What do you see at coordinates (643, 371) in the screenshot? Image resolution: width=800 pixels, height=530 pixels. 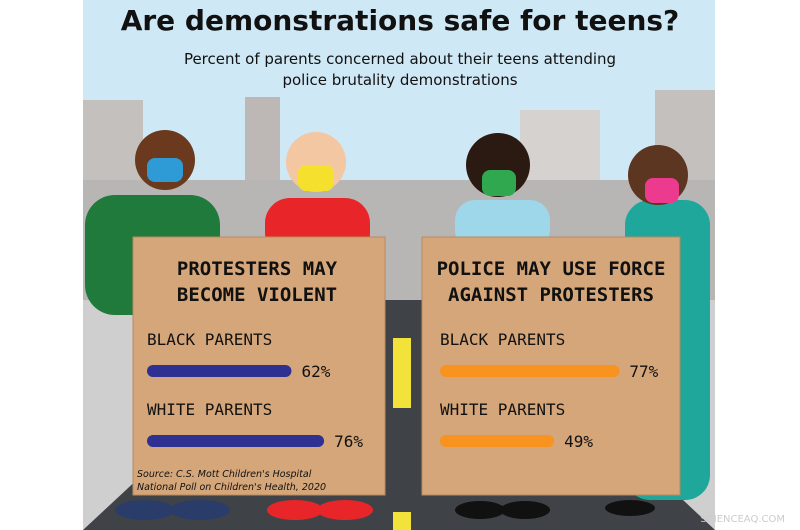 I see `value-label: 77%` at bounding box center [643, 371].